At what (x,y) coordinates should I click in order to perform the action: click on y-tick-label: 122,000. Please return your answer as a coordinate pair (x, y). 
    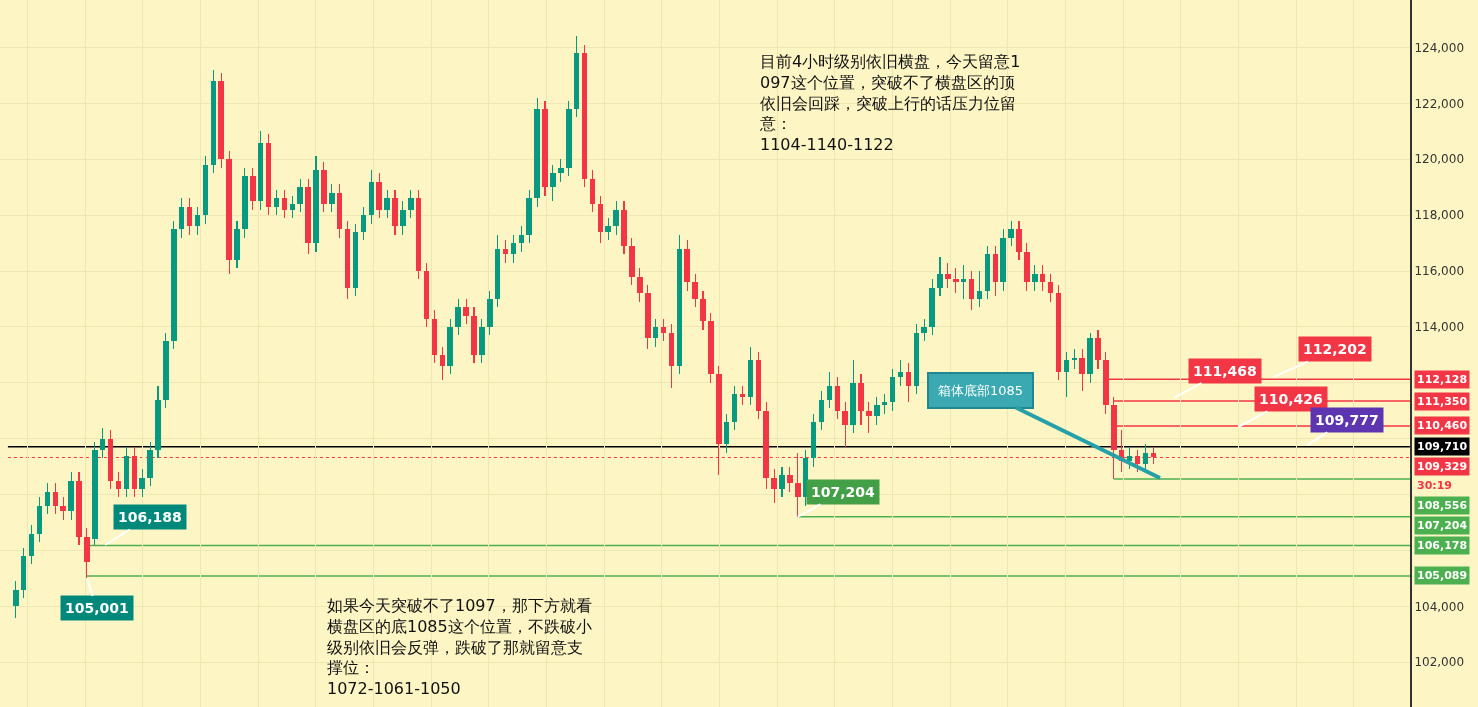
    Looking at the image, I should click on (1439, 103).